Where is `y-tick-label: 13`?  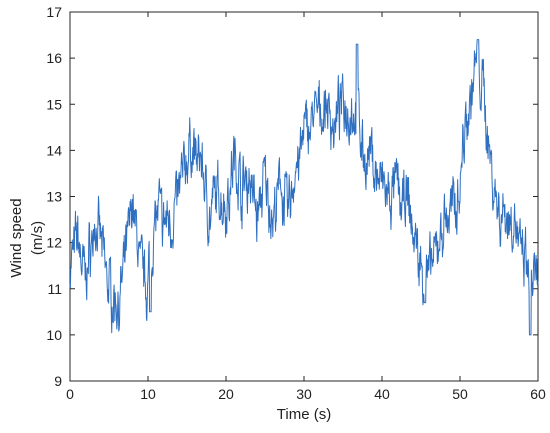 y-tick-label: 13 is located at coordinates (54, 197).